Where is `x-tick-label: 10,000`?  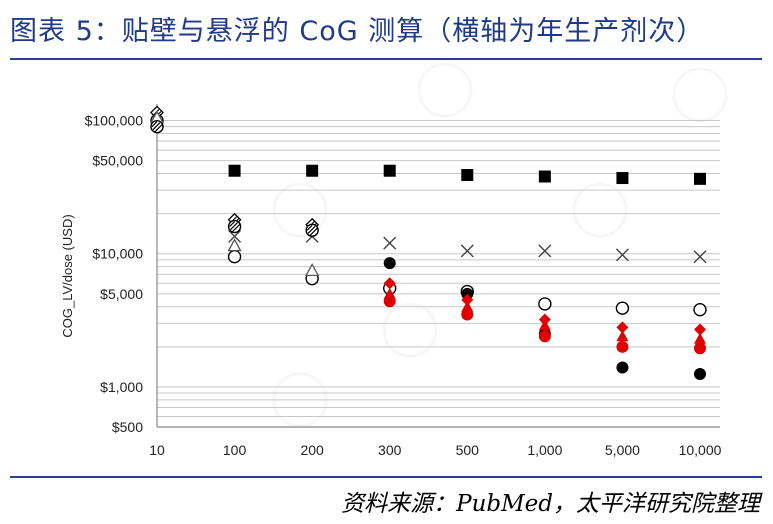
x-tick-label: 10,000 is located at coordinates (700, 450).